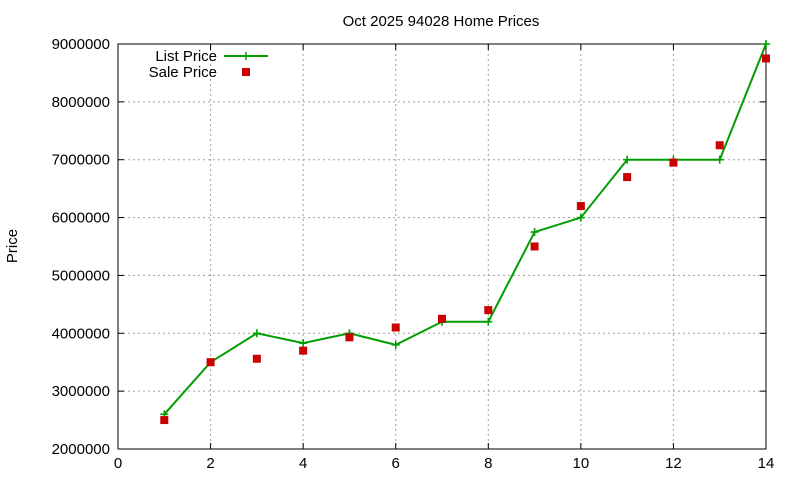  I want to click on y-axis-label: Price, so click(12, 246).